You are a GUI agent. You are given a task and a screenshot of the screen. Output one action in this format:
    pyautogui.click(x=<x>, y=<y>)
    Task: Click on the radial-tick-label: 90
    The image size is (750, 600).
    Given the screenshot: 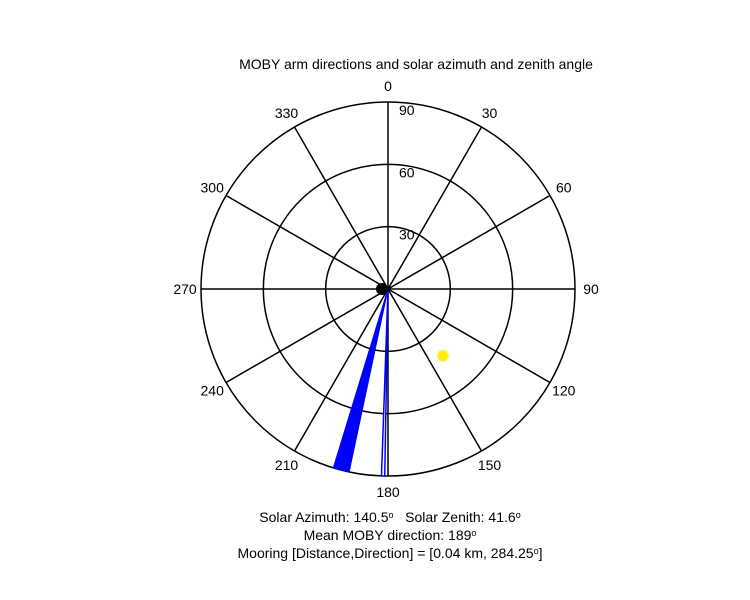 What is the action you would take?
    pyautogui.click(x=407, y=110)
    